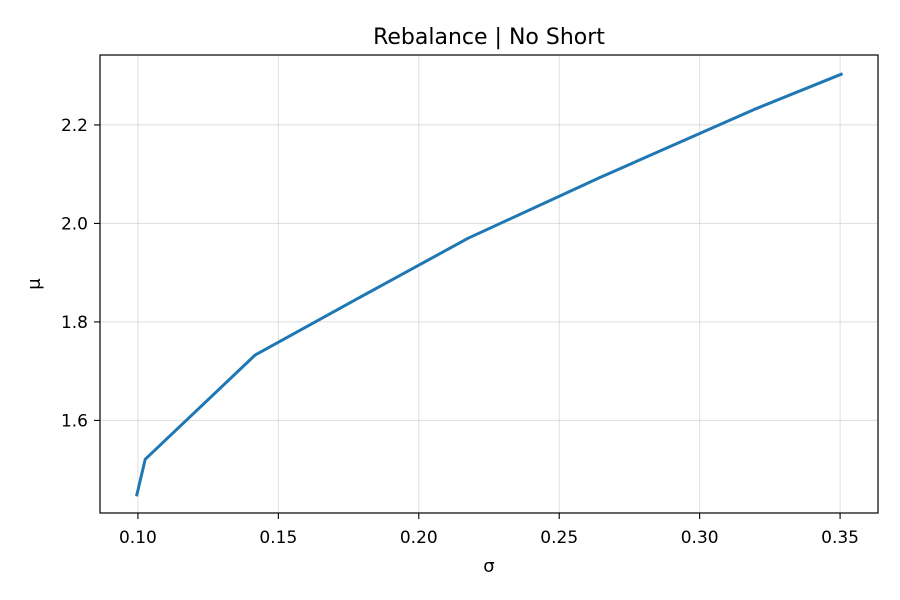  Describe the element at coordinates (489, 37) in the screenshot. I see `chart-title: Rebalance | No Short` at that location.